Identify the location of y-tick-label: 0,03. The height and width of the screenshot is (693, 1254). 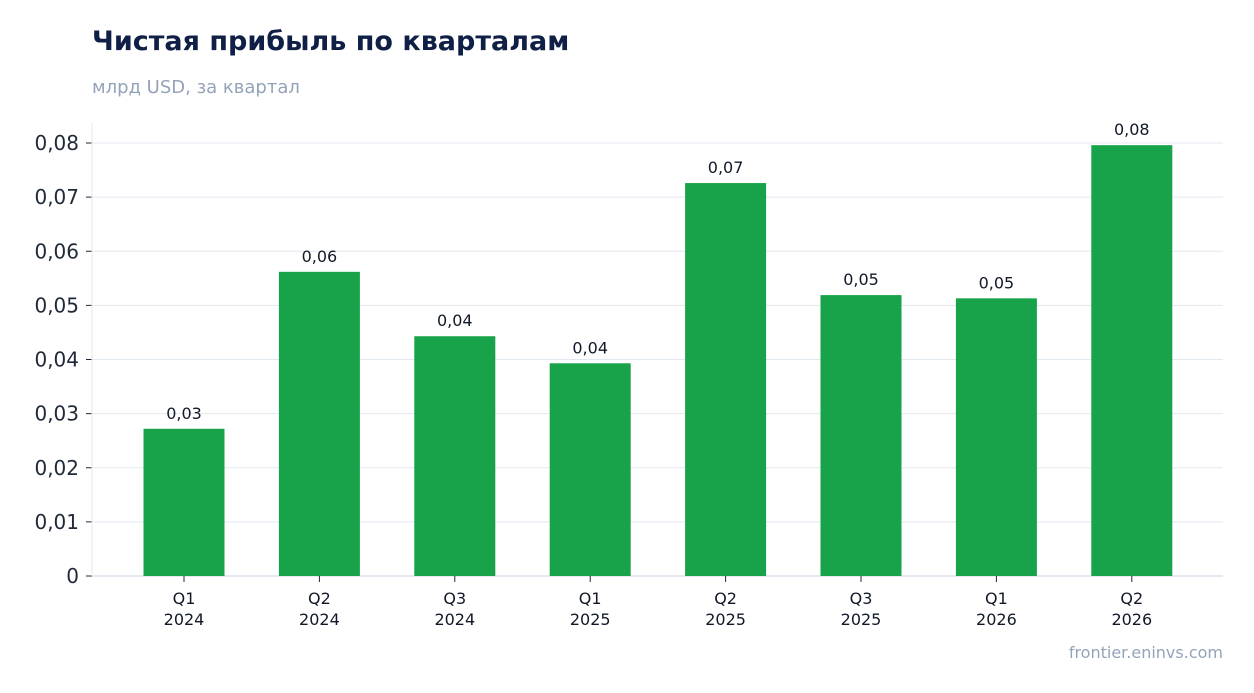
(56, 414).